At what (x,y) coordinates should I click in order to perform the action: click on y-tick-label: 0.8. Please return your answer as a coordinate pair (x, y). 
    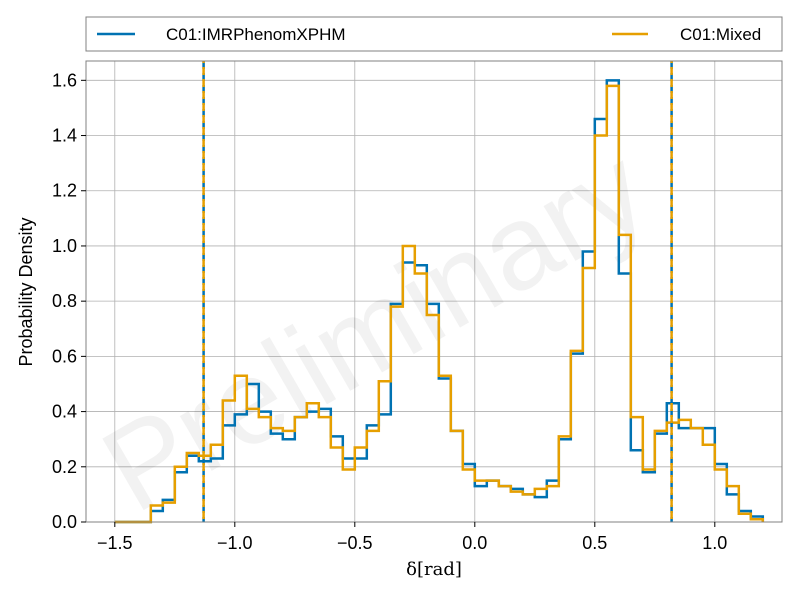
    Looking at the image, I should click on (64, 301).